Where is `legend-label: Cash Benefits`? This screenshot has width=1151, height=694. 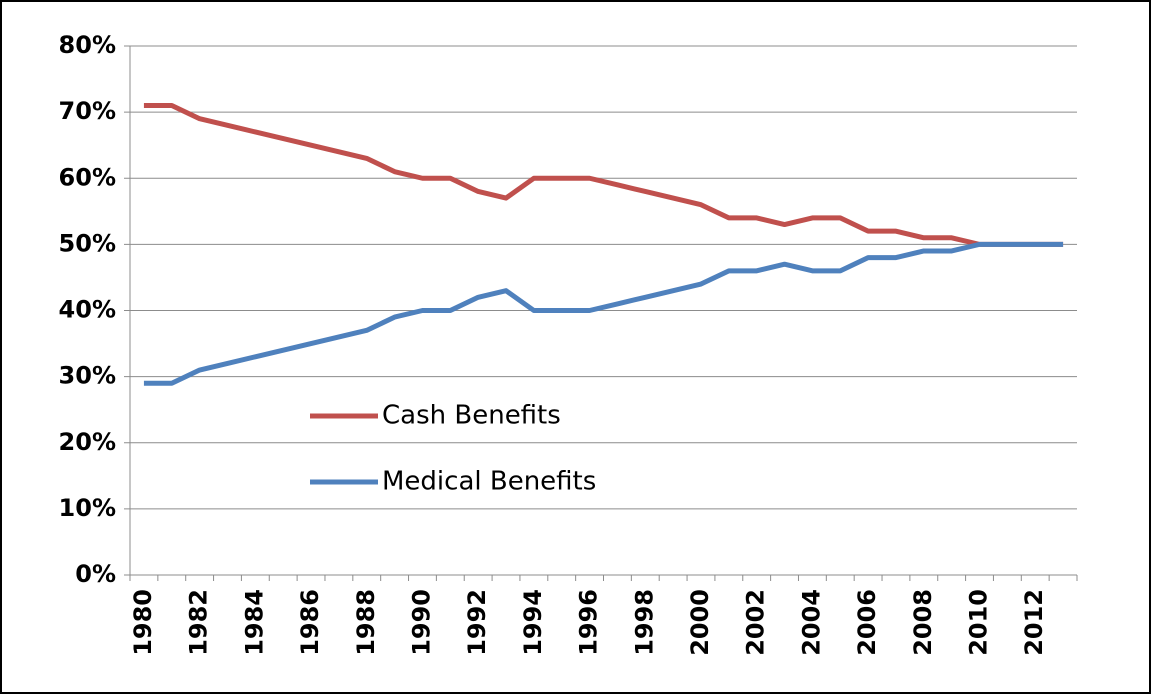 legend-label: Cash Benefits is located at coordinates (471, 416).